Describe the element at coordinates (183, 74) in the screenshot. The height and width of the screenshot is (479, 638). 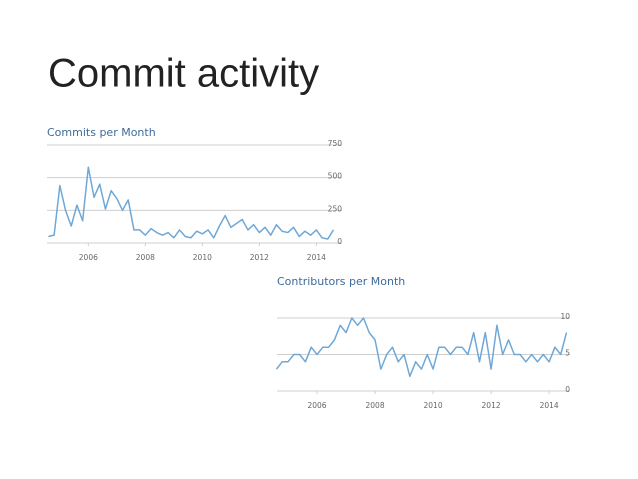
I see `slide-title: Commit activity` at that location.